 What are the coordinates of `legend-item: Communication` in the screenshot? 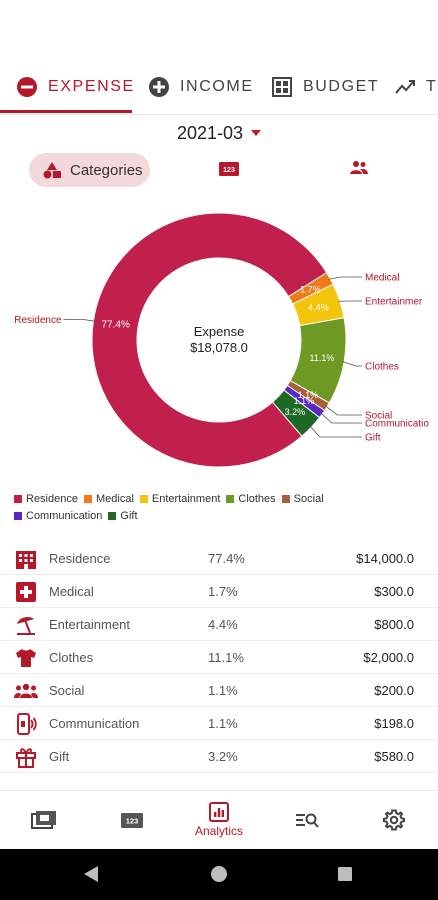 It's located at (58, 516).